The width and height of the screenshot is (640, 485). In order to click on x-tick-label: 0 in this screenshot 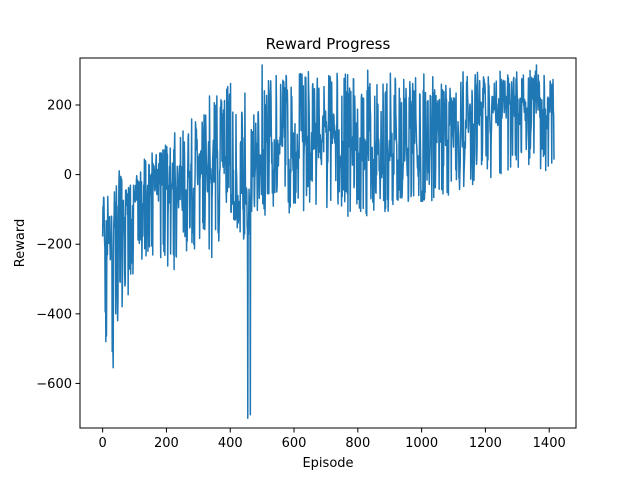, I will do `click(103, 443)`.